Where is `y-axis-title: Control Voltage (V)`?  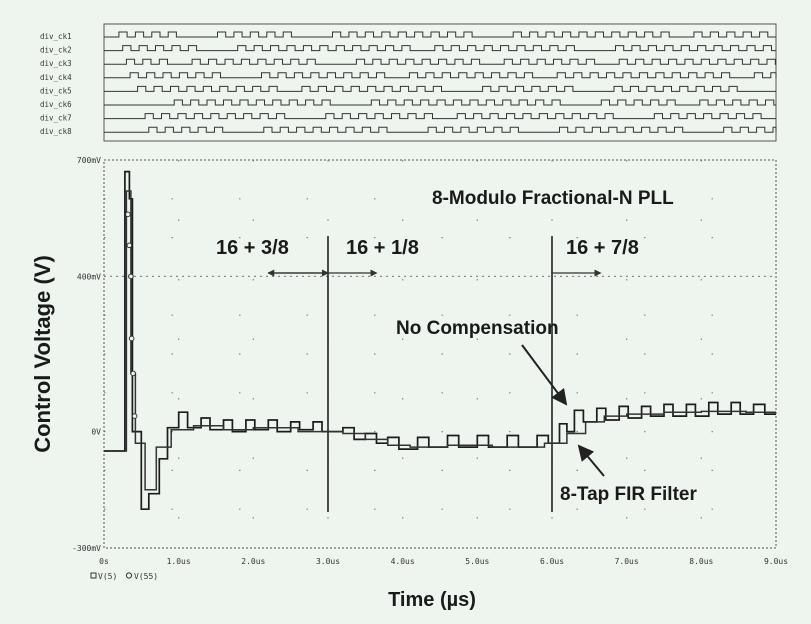 y-axis-title: Control Voltage (V) is located at coordinates (42, 354).